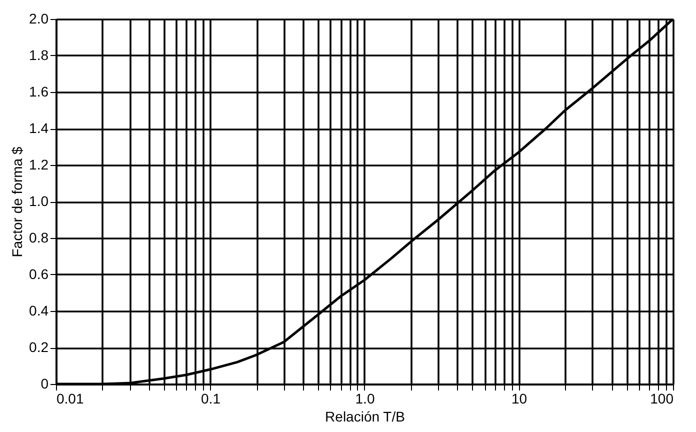 Image resolution: width=696 pixels, height=432 pixels. What do you see at coordinates (519, 398) in the screenshot?
I see `x-tick-label: 10` at bounding box center [519, 398].